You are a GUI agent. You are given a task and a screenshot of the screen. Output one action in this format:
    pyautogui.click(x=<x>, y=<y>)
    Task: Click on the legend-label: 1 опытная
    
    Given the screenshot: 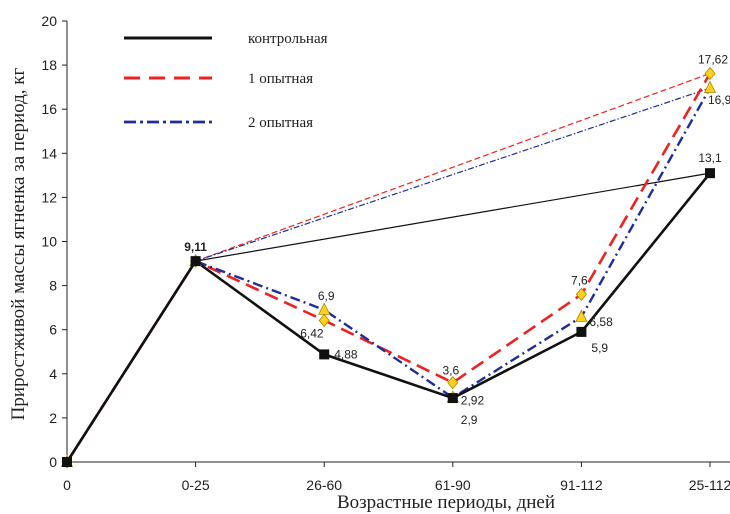 What is the action you would take?
    pyautogui.click(x=280, y=79)
    